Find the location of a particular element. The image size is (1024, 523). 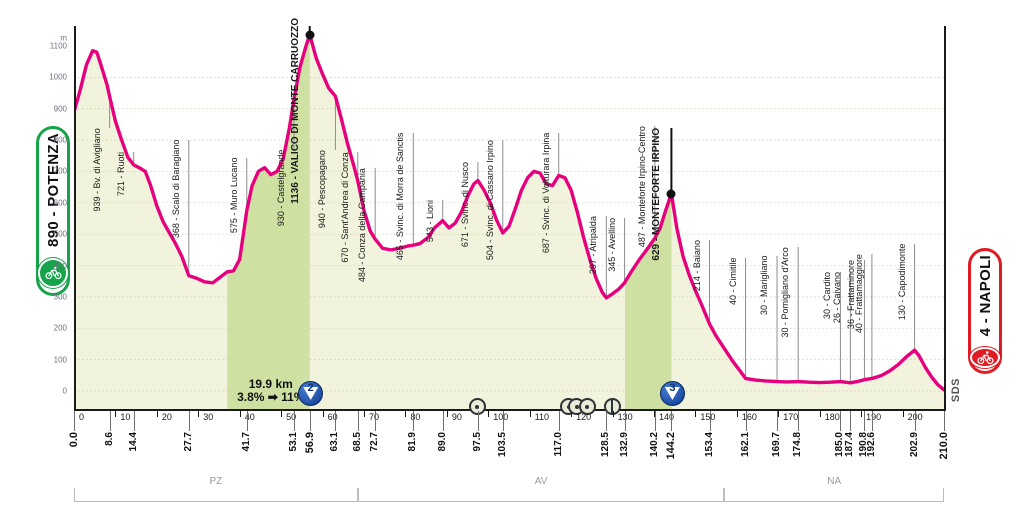

x-axis-km-label: 30 is located at coordinates (208, 417).